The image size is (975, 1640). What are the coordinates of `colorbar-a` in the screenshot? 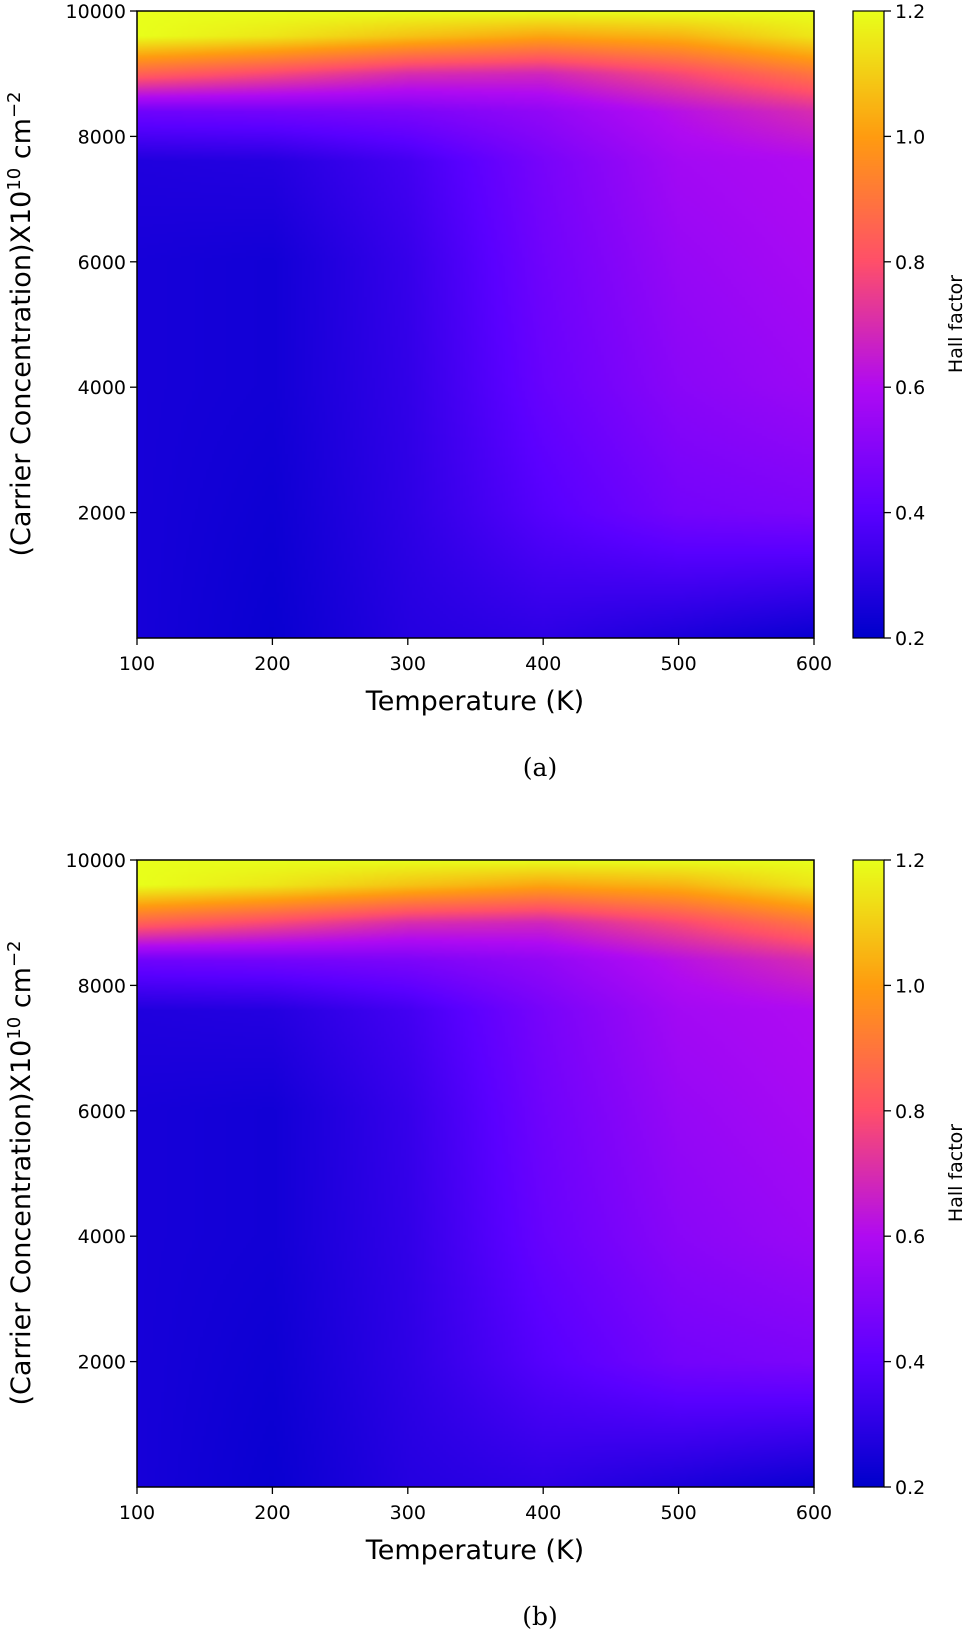 It's located at (868, 324).